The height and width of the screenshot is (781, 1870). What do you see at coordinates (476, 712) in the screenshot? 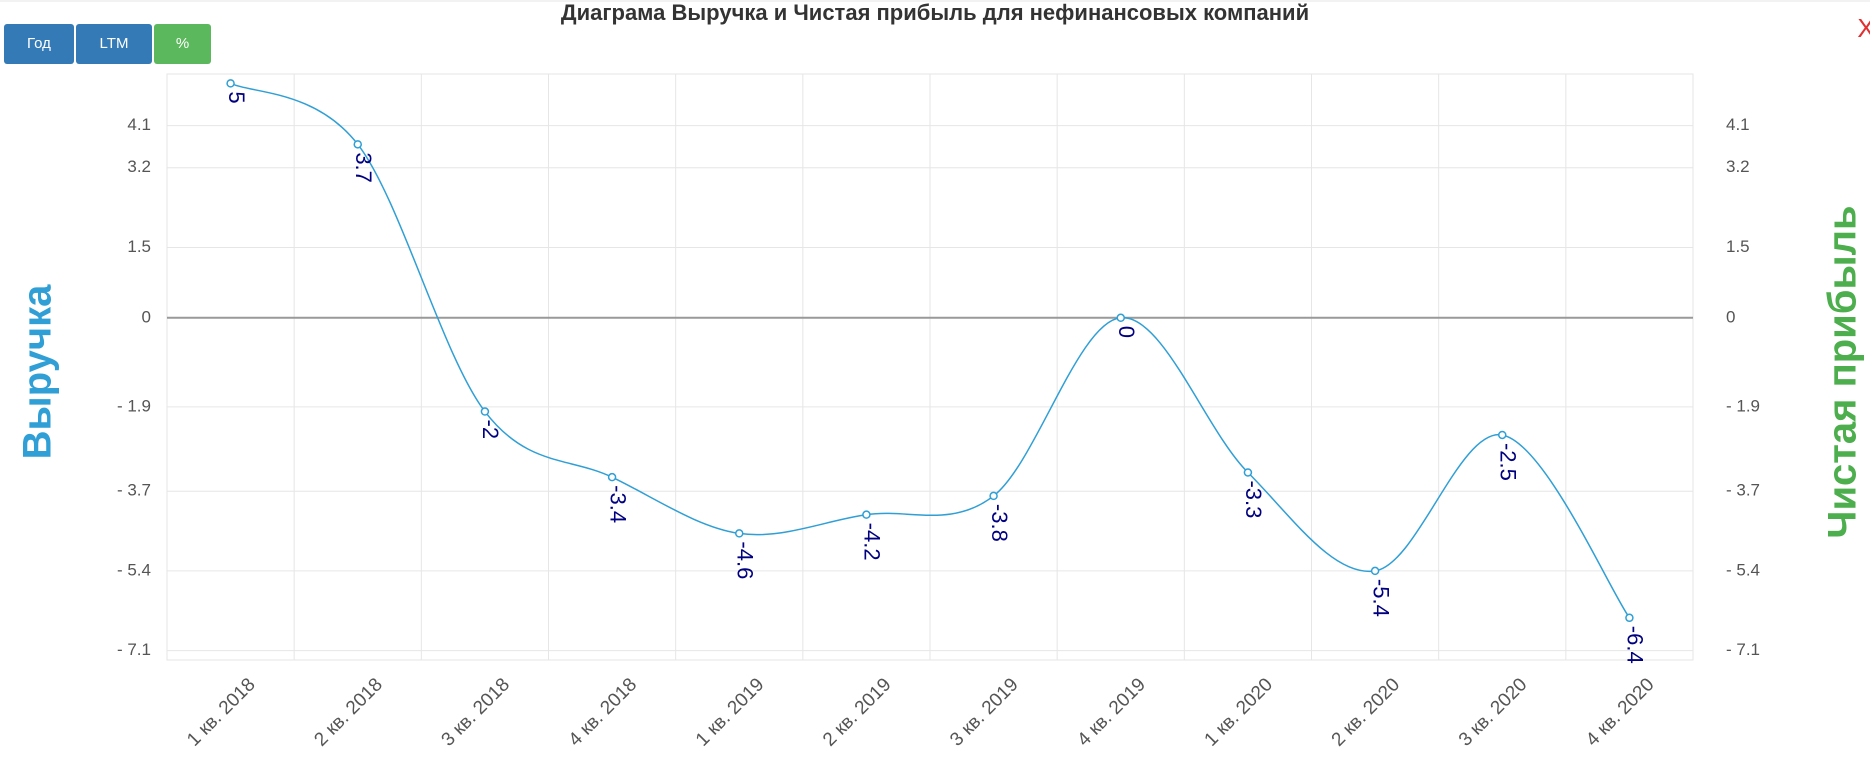
I see `x-tick-label: 3 кв. 2018` at bounding box center [476, 712].